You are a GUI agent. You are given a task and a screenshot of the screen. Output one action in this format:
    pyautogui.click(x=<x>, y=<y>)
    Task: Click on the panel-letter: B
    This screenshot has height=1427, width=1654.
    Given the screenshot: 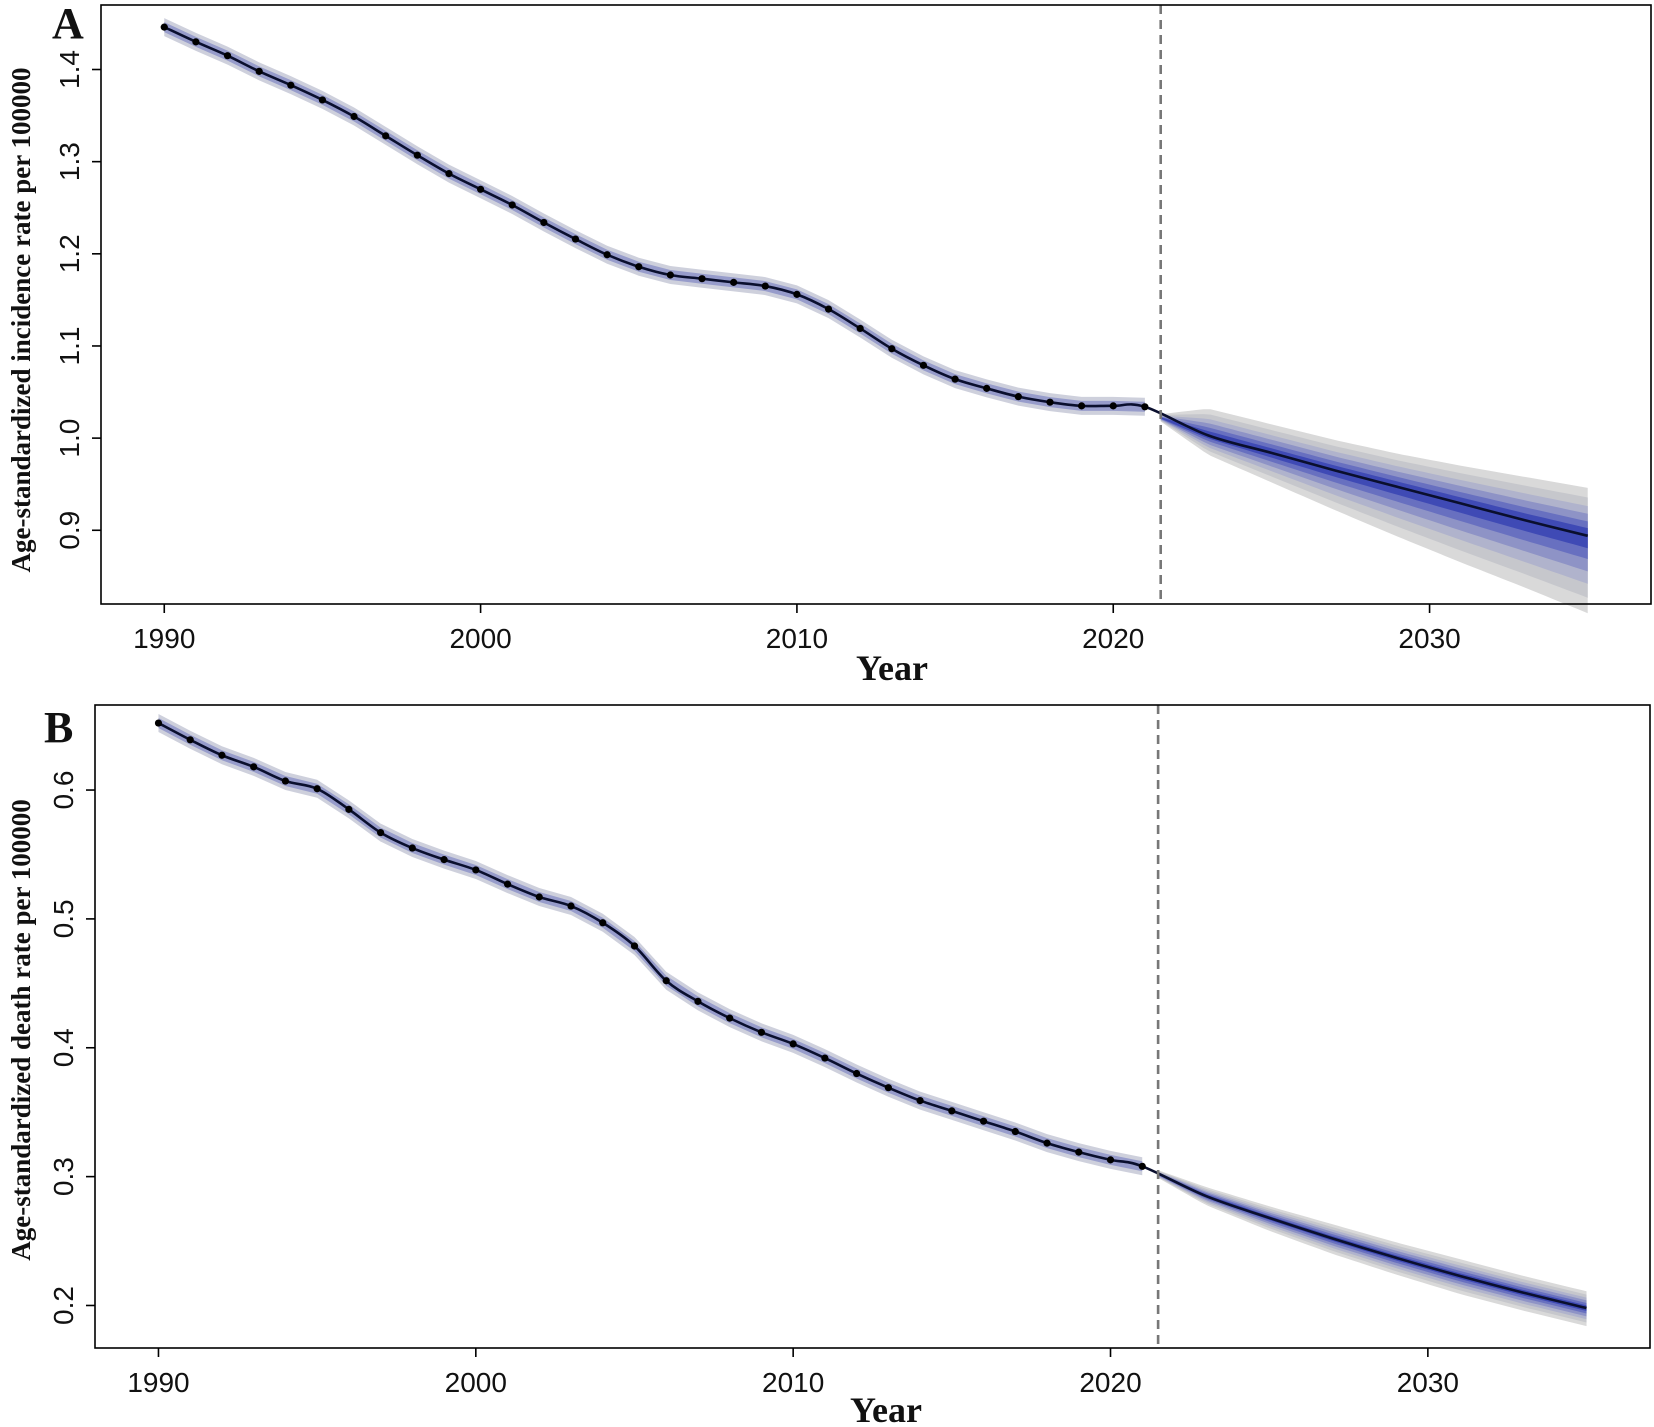 What is the action you would take?
    pyautogui.click(x=58, y=727)
    